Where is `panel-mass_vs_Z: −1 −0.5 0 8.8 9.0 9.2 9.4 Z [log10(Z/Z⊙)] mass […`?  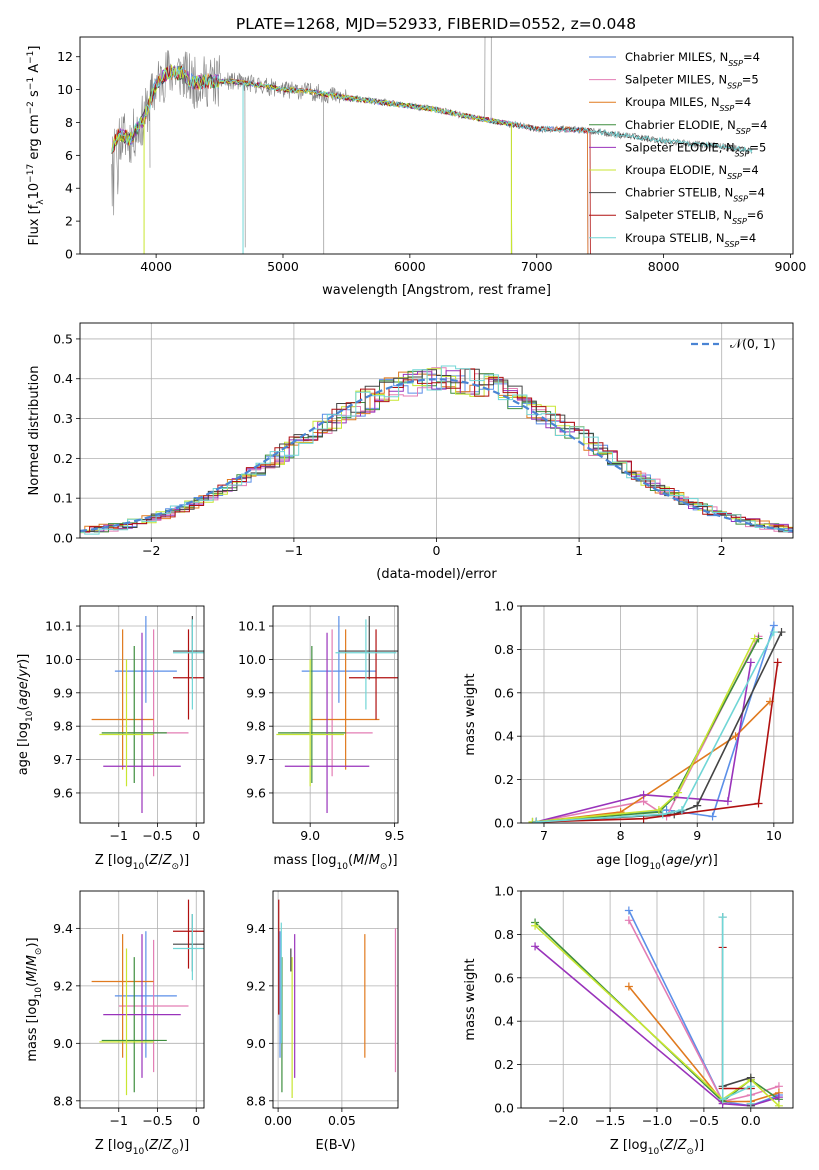
panel-mass_vs_Z: −1 −0.5 0 8.8 9.0 9.2 9.4 Z [log10(Z/Z⊙)] mass [… is located at coordinates (115, 1023).